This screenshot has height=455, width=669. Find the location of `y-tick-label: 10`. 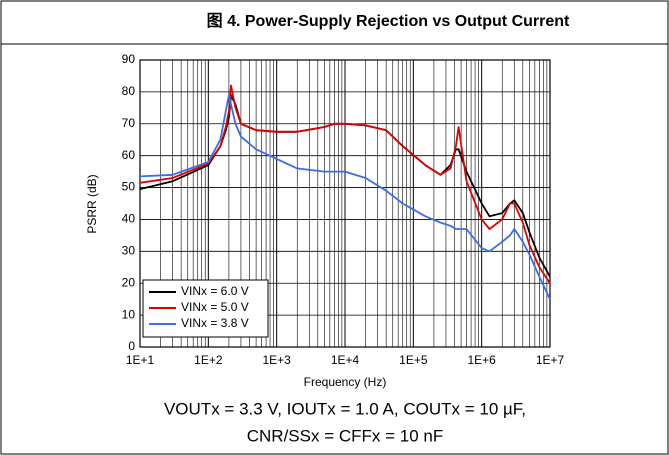

y-tick-label: 10 is located at coordinates (129, 314).